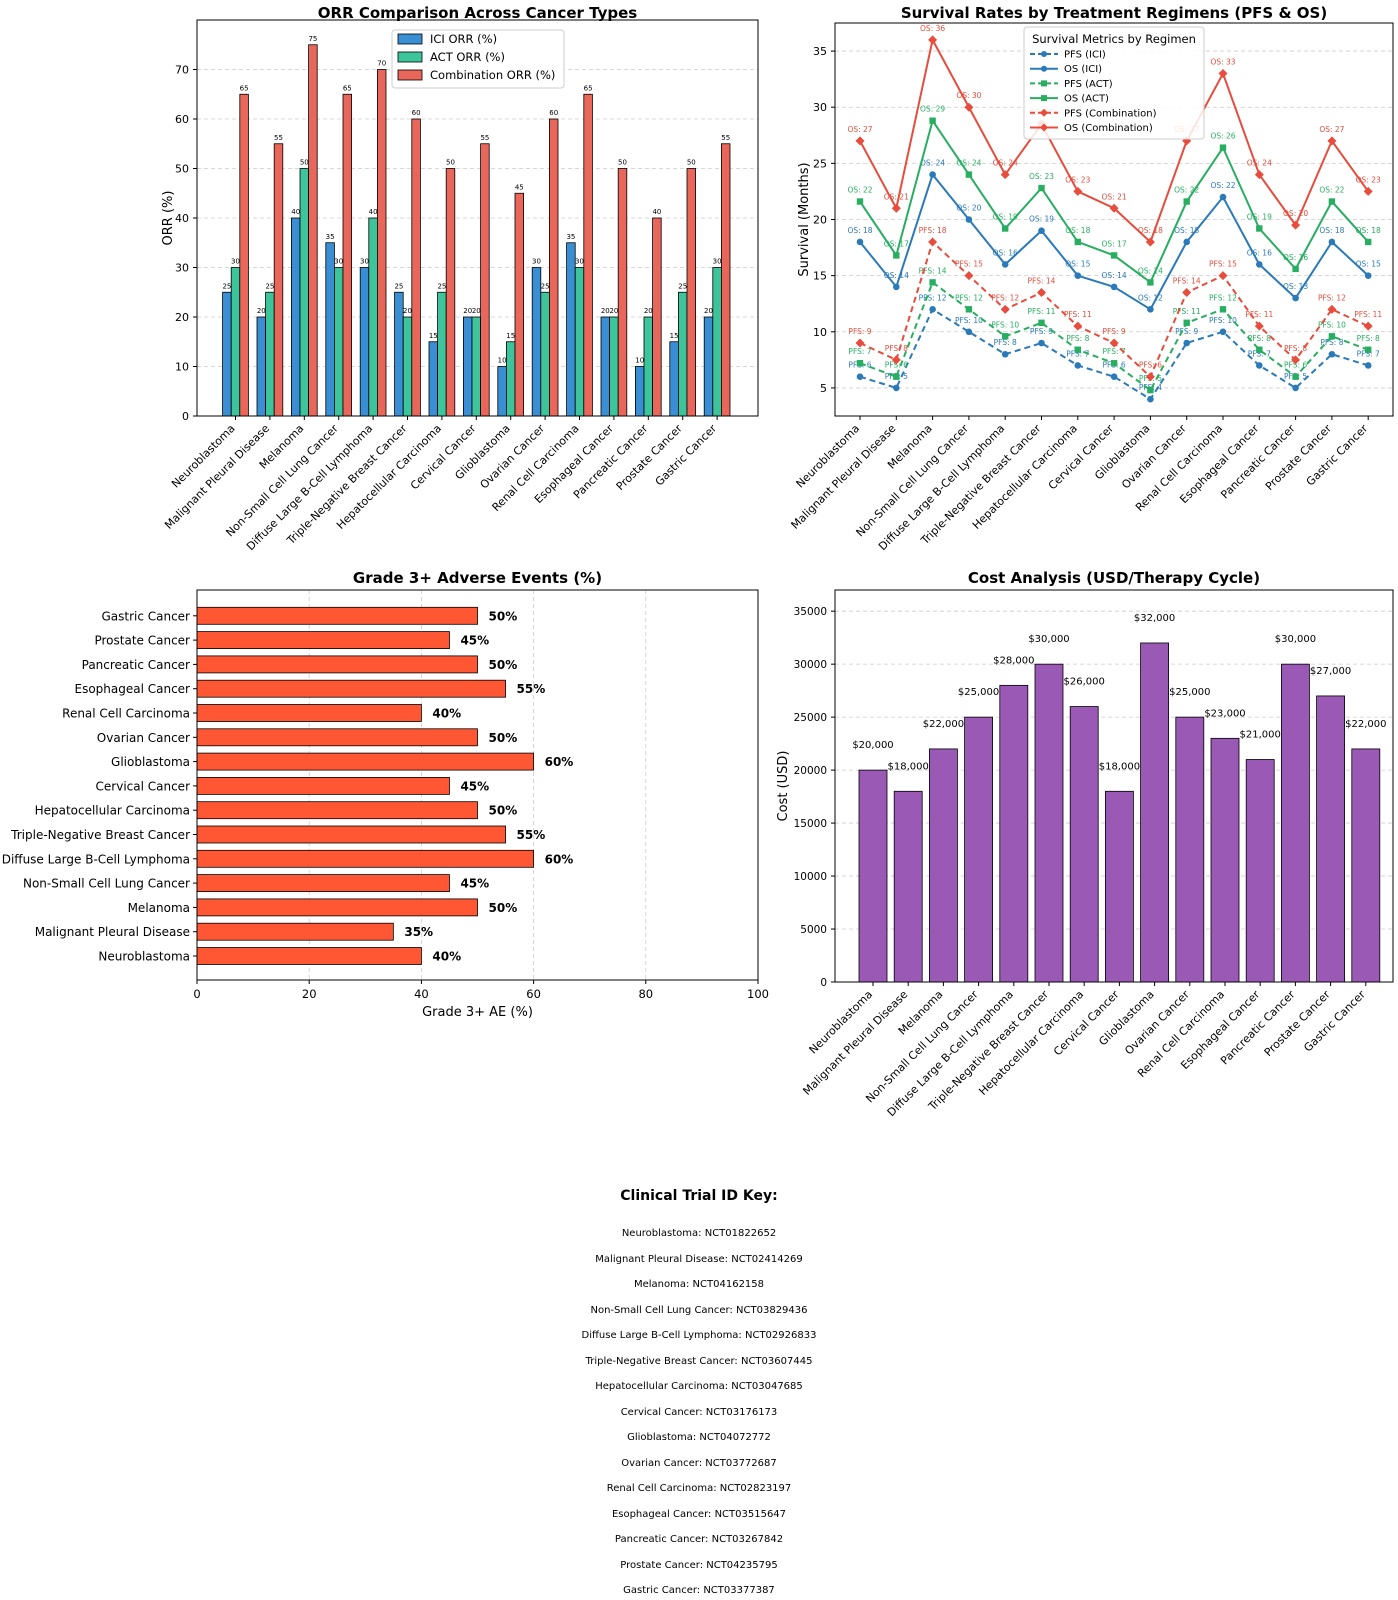 The height and width of the screenshot is (1600, 1398). I want to click on orr-bar-value: 75, so click(312, 39).